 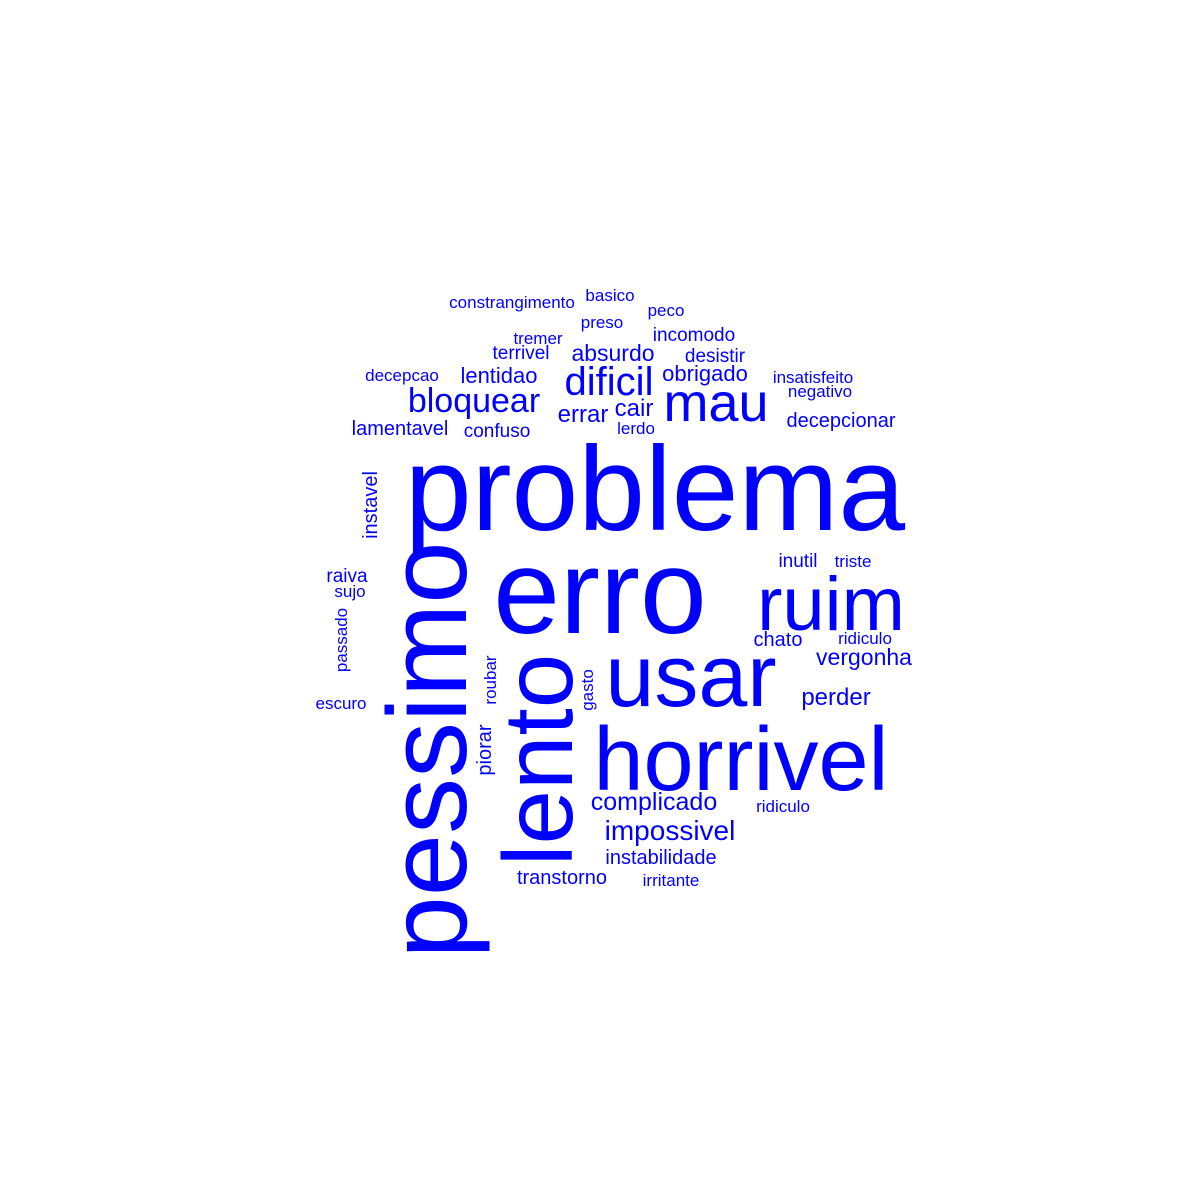 What do you see at coordinates (474, 401) in the screenshot?
I see `word: bloquear` at bounding box center [474, 401].